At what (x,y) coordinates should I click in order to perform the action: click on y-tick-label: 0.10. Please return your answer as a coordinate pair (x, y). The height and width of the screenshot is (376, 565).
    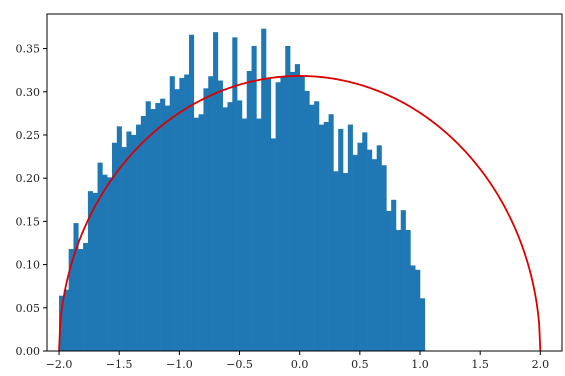
    Looking at the image, I should click on (28, 265).